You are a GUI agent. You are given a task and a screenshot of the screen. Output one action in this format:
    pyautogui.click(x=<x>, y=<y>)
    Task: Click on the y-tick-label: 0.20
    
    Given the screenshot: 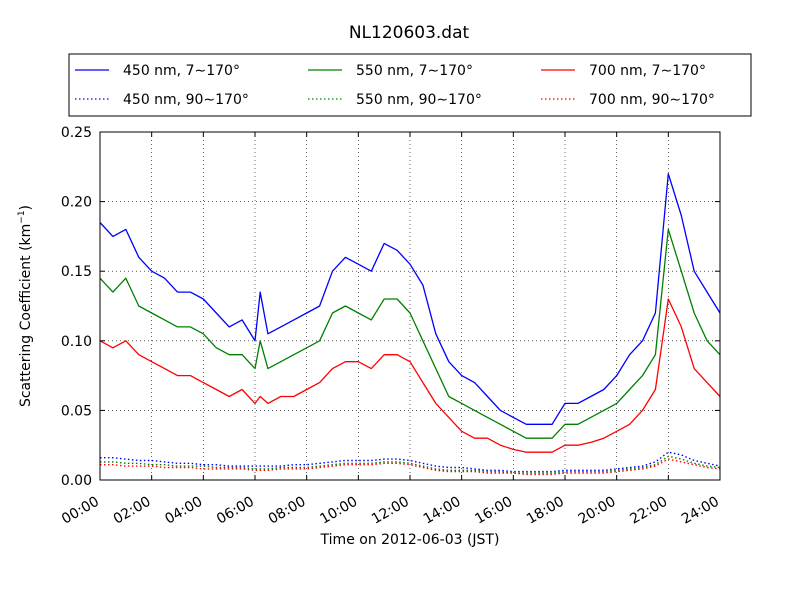 What is the action you would take?
    pyautogui.click(x=76, y=203)
    